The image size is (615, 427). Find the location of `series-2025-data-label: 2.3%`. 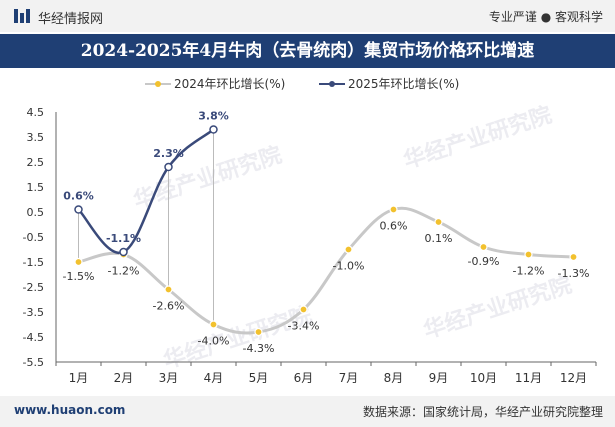

series-2025-data-label: 2.3% is located at coordinates (168, 153).